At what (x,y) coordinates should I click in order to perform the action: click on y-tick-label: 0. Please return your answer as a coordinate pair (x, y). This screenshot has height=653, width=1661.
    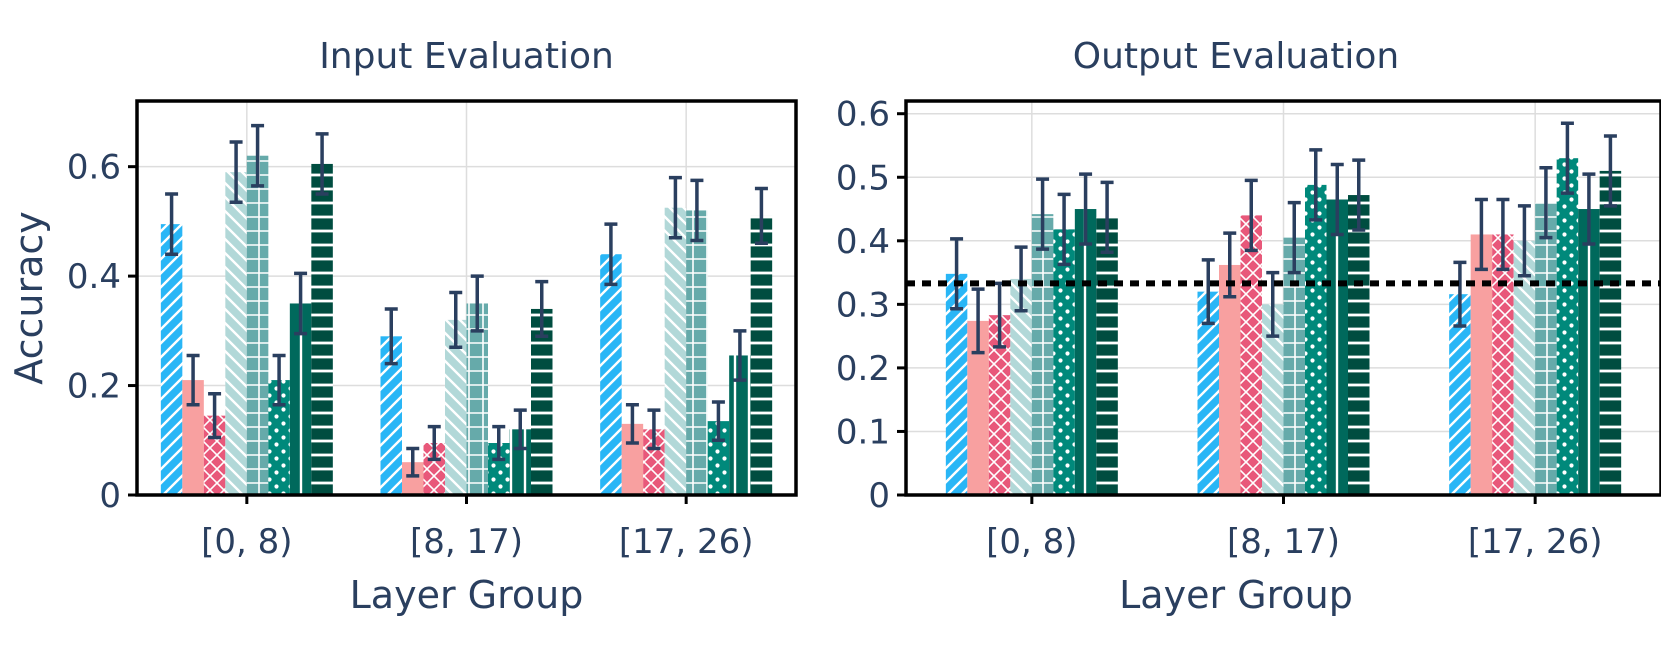
    Looking at the image, I should click on (110, 496).